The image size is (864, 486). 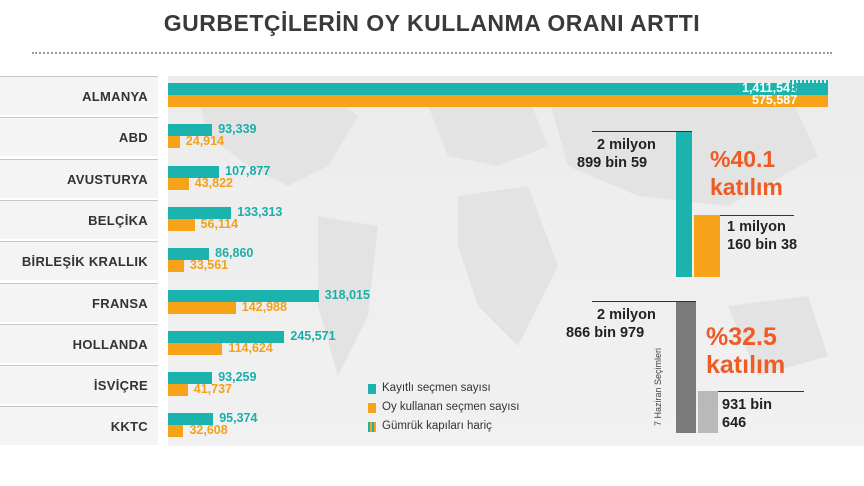 I want to click on category-label: ABD, so click(x=79, y=137).